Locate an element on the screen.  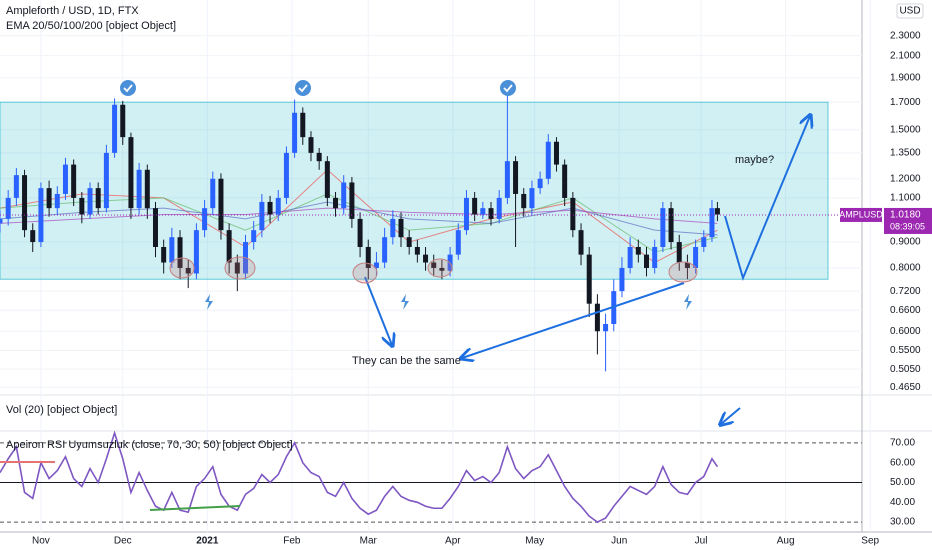
x-tick-label: Dec is located at coordinates (123, 541).